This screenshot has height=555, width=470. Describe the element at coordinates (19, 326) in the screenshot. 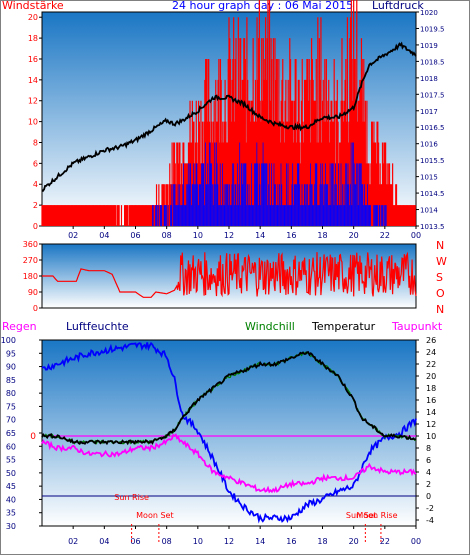

I see `legend-regen: Regen` at that location.